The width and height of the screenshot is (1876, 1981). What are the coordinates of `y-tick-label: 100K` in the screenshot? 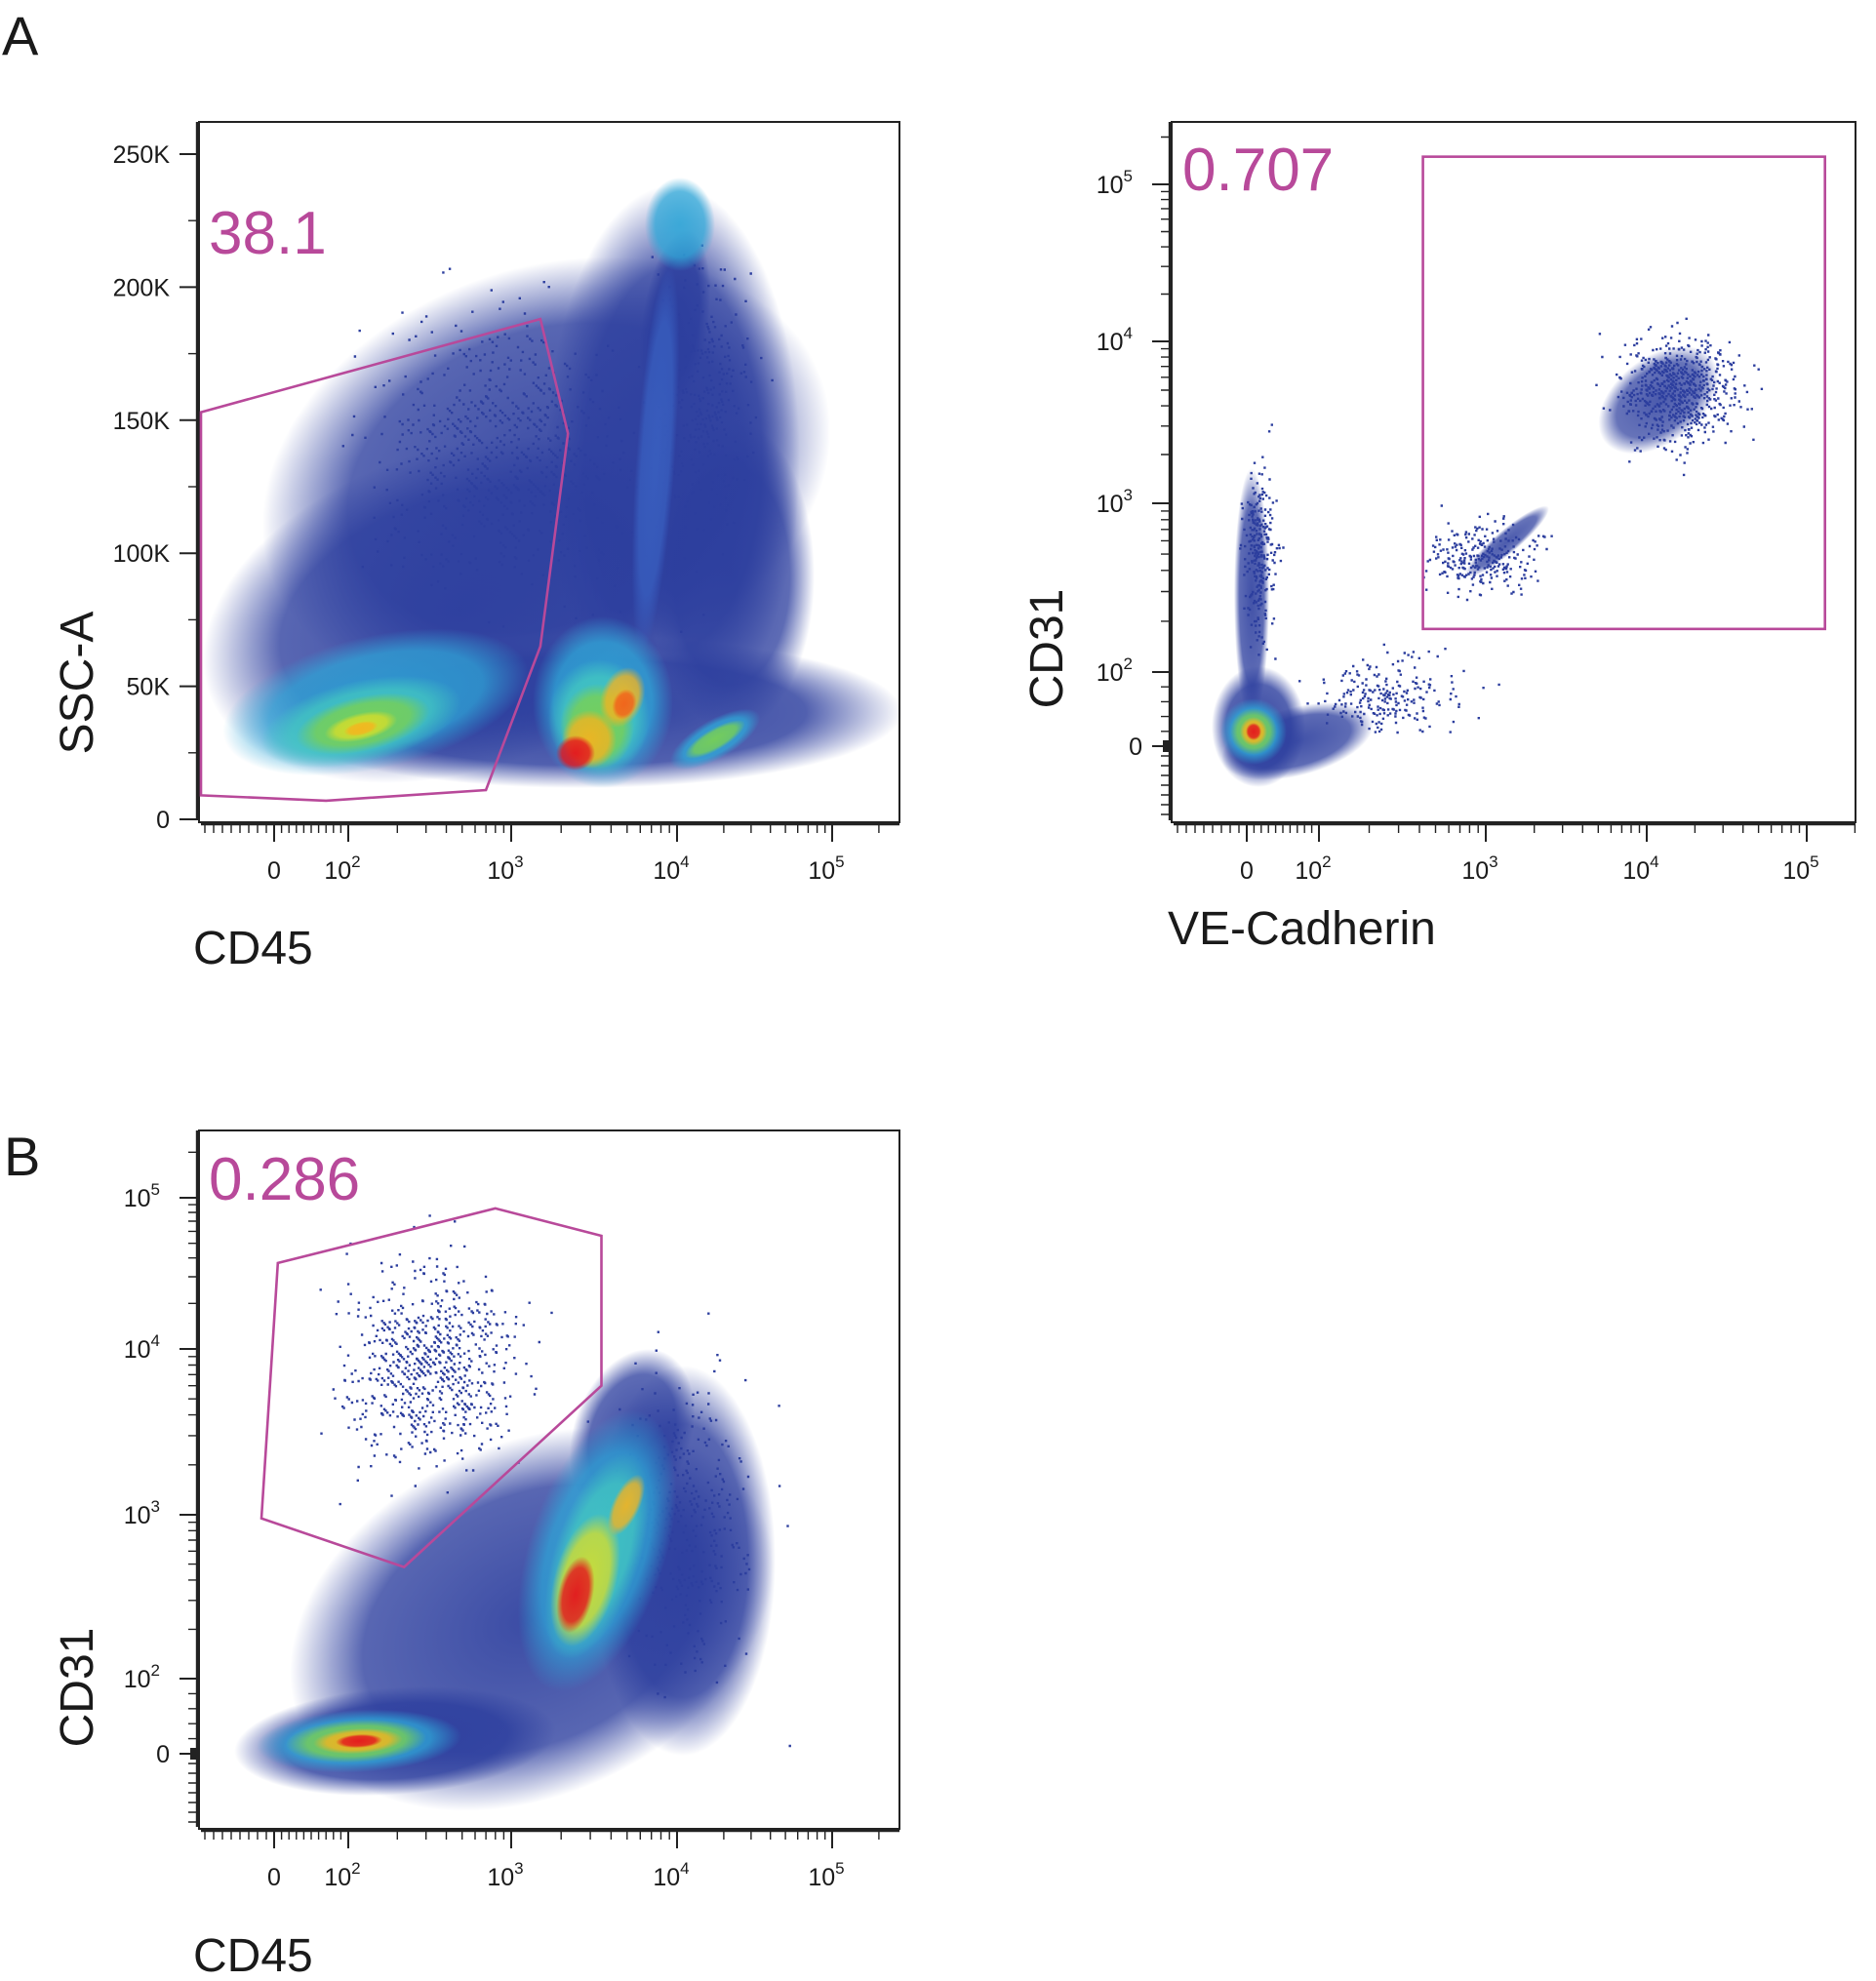 It's located at (142, 554).